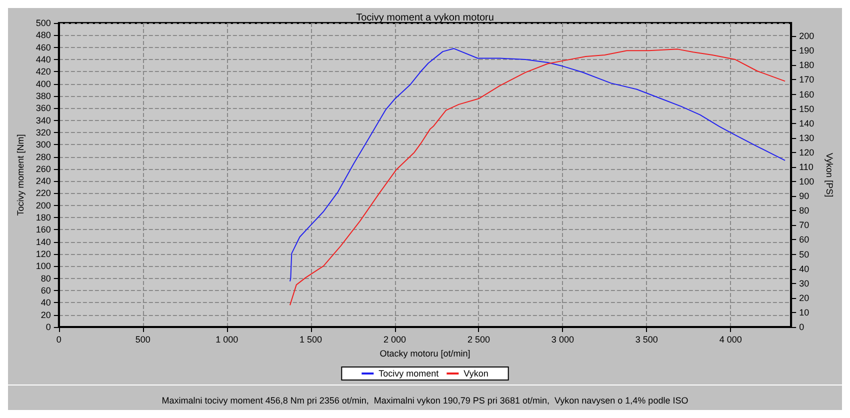 The image size is (850, 418). I want to click on y2-tick-label: 90, so click(804, 196).